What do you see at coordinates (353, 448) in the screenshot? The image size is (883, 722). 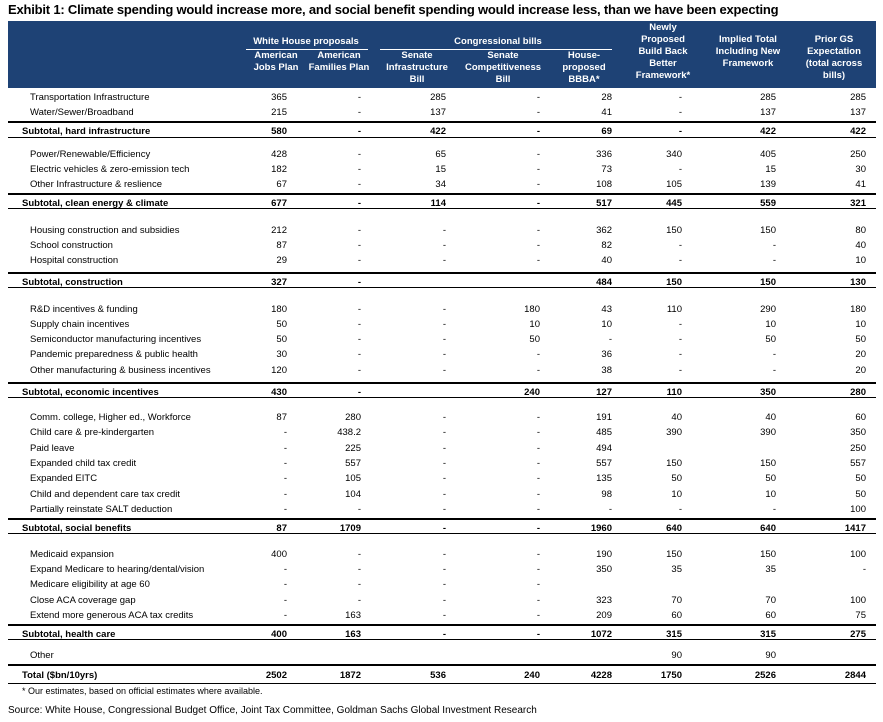 I see `cell-value: 225` at bounding box center [353, 448].